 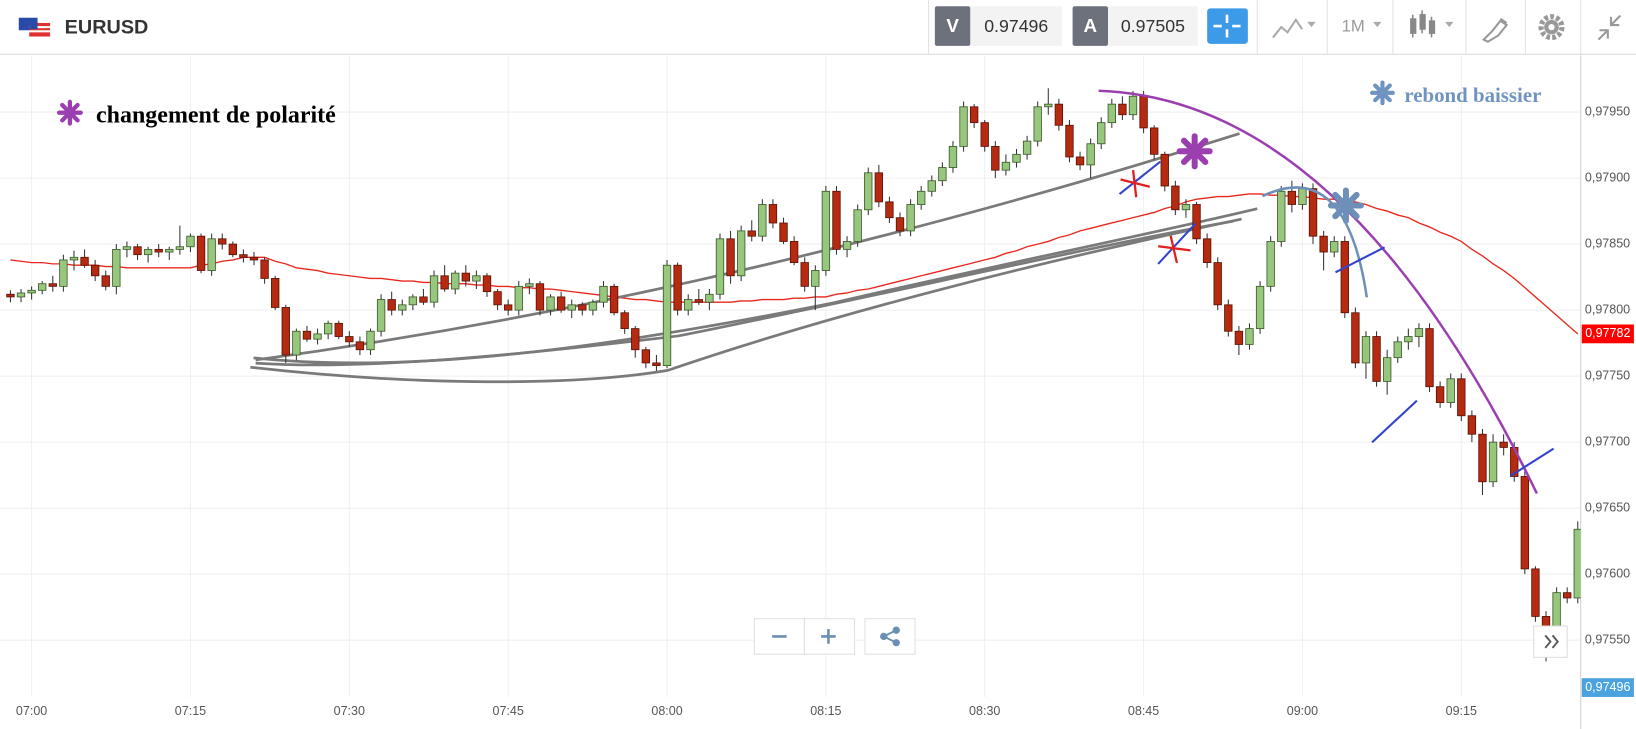 I want to click on sell-button, so click(x=952, y=26).